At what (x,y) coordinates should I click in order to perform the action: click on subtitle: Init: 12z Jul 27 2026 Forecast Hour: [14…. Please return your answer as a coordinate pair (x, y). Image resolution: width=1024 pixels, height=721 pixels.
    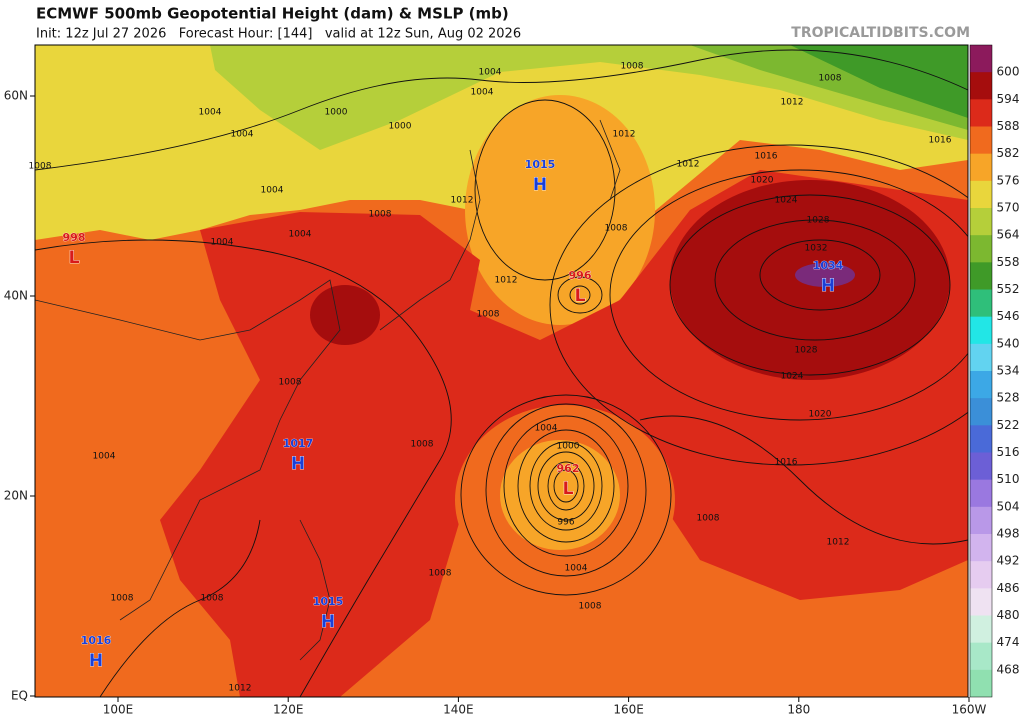
    Looking at the image, I should click on (278, 34).